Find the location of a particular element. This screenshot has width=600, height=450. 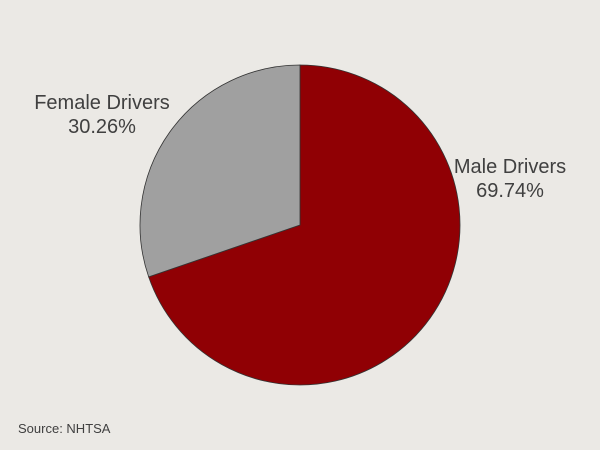

male-drivers-label: Male Drivers 69.74% is located at coordinates (510, 179).